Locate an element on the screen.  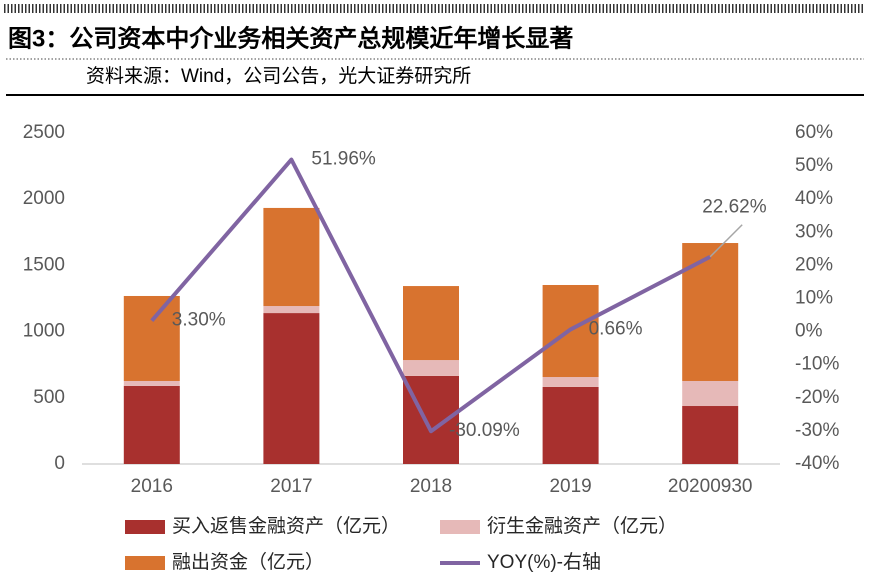
data-label: 51.96% is located at coordinates (343, 159).